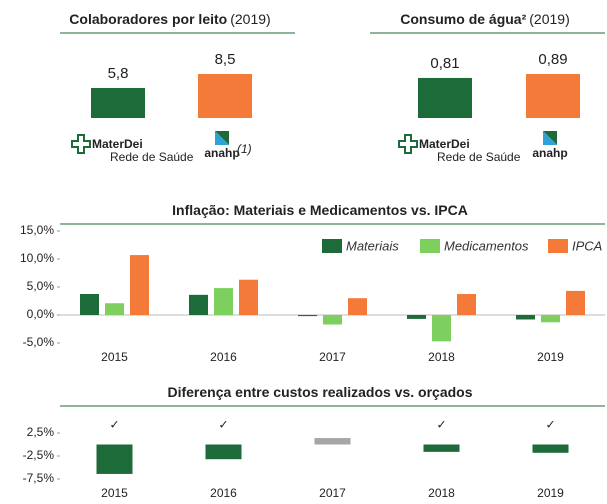 This screenshot has height=504, width=607. I want to click on legend-label: Materiais, so click(372, 245).